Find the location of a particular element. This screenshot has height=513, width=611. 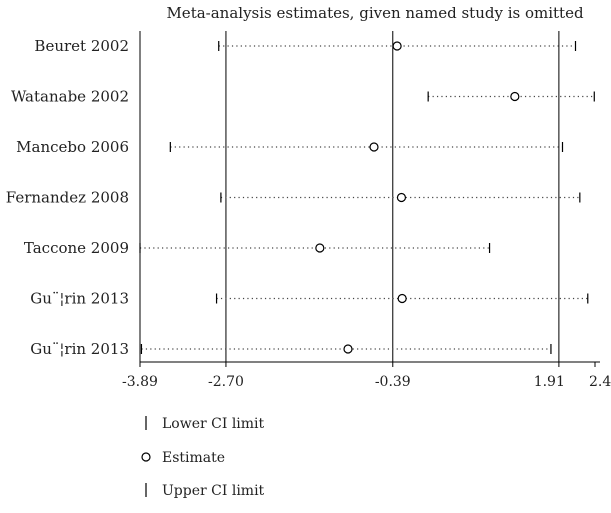

study-label-0: Beuret 2002 is located at coordinates (81, 46).